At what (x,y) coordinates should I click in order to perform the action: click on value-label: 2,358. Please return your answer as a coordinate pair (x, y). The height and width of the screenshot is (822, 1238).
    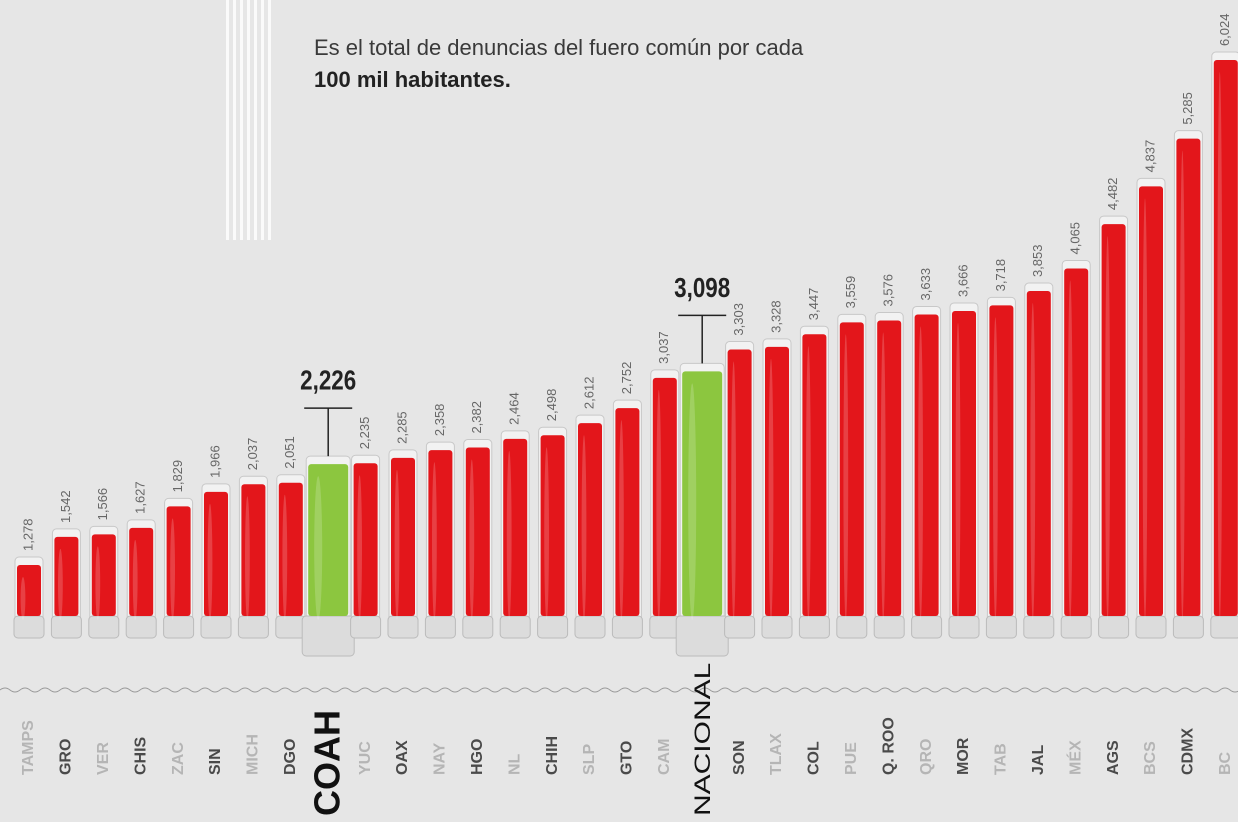
    Looking at the image, I should click on (439, 420).